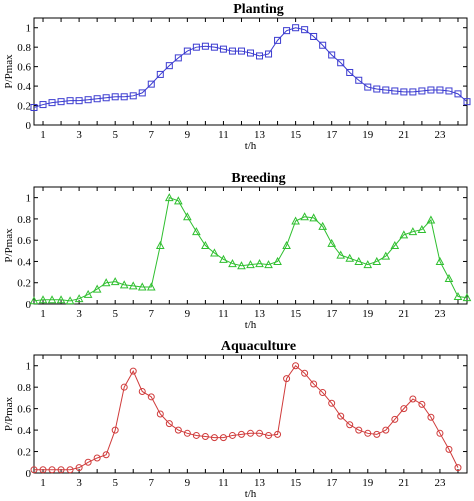 This screenshot has height=501, width=474. What do you see at coordinates (368, 135) in the screenshot?
I see `x-tick-label: 19` at bounding box center [368, 135].